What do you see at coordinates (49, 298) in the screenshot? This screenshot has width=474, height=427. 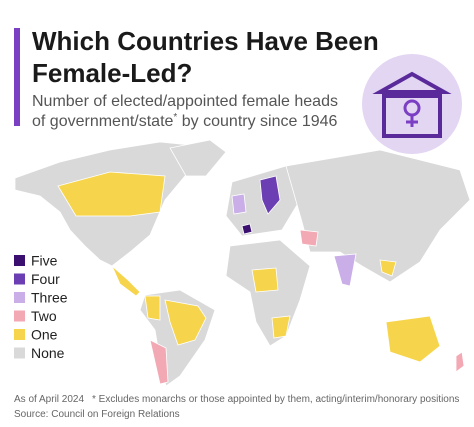 I see `legend-label: Three` at bounding box center [49, 298].